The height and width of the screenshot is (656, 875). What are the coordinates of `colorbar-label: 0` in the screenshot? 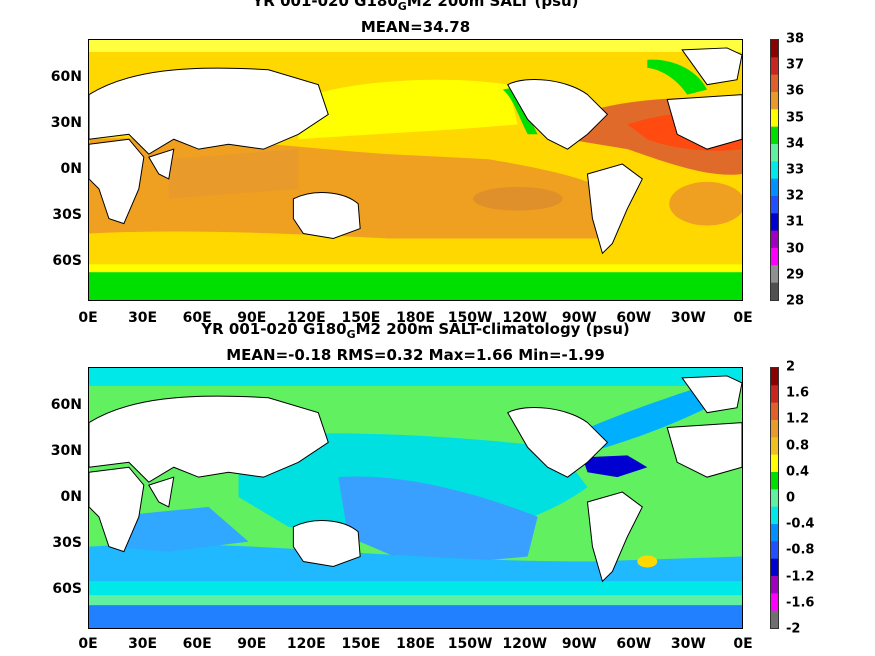 It's located at (791, 498).